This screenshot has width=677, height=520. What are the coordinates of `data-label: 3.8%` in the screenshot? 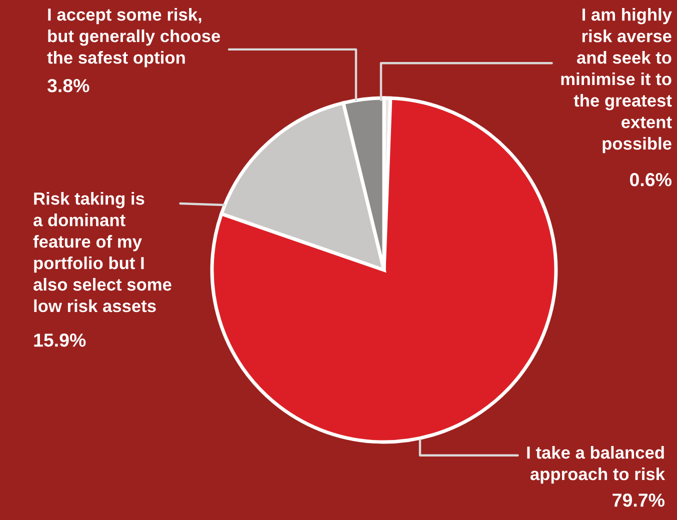 It's located at (68, 85).